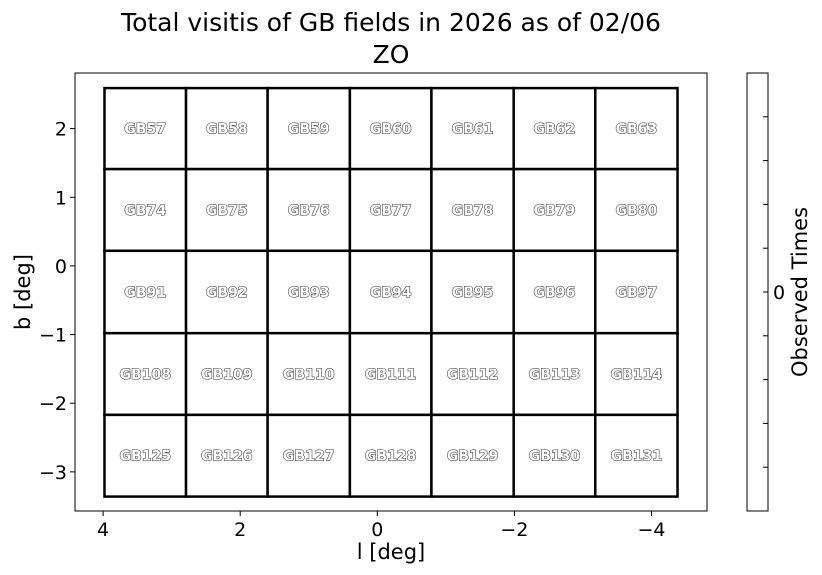 Image resolution: width=822 pixels, height=575 pixels. I want to click on x-tick-label: −2, so click(514, 530).